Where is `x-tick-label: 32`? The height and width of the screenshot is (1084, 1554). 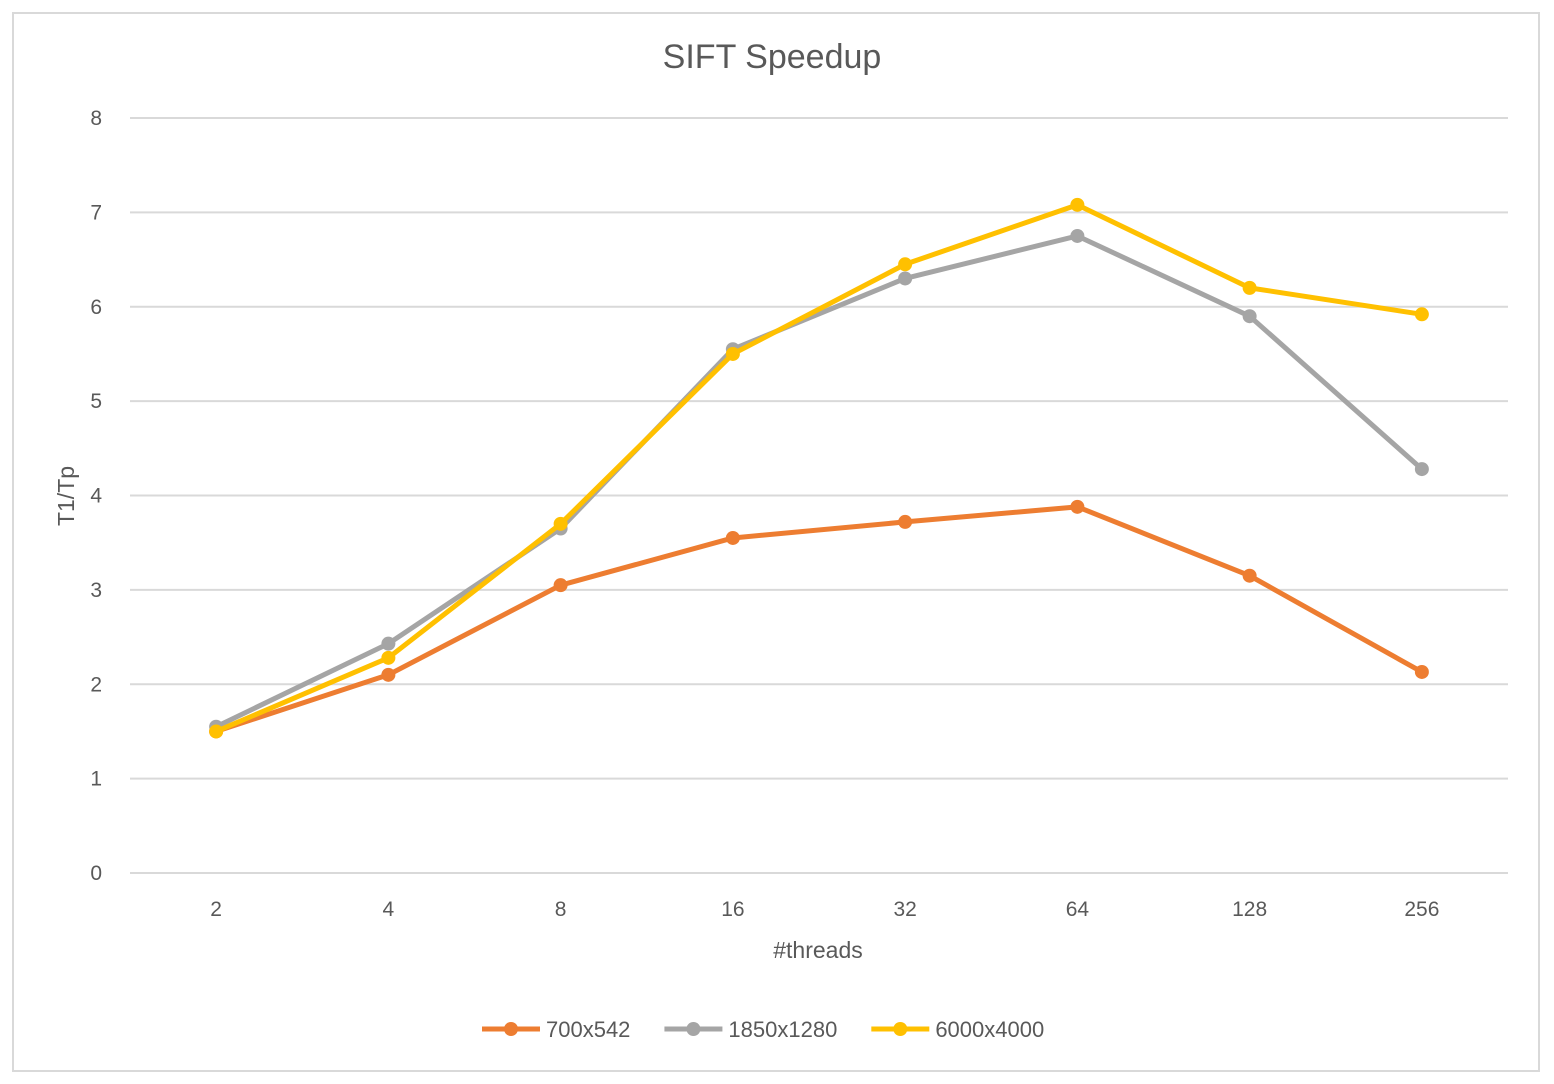
x-tick-label: 32 is located at coordinates (904, 909).